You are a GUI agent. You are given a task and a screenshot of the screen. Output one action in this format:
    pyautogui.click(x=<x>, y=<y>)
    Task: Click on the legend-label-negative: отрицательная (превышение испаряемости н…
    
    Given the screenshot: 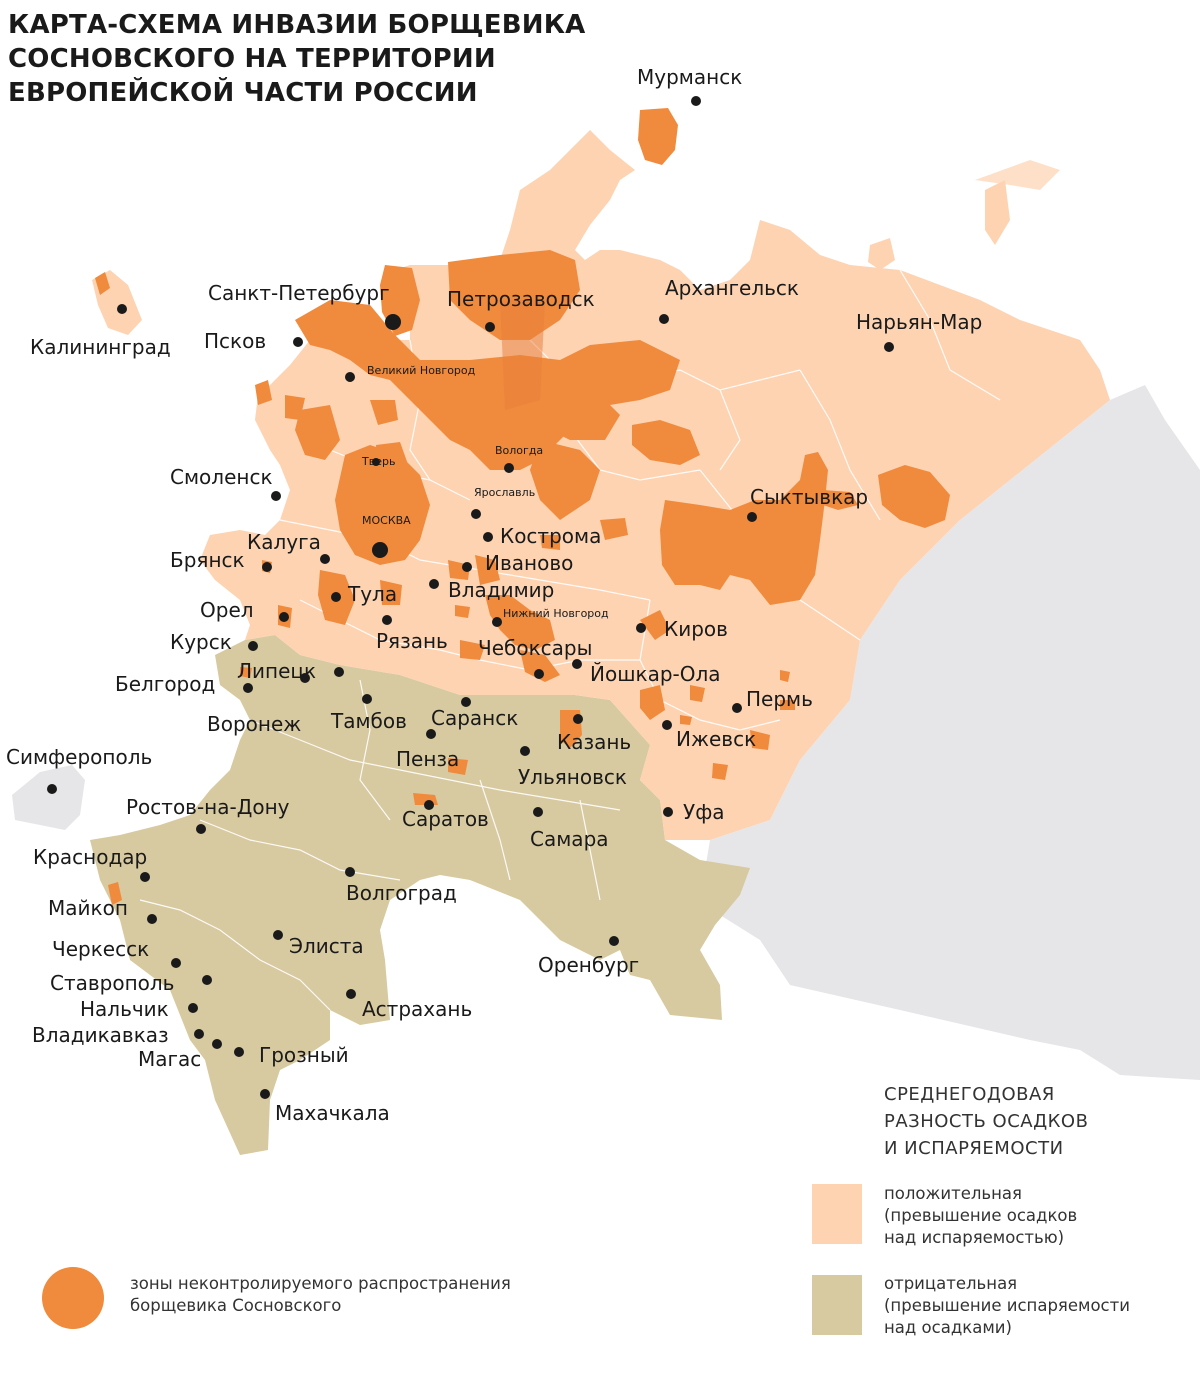 What is the action you would take?
    pyautogui.click(x=1007, y=1305)
    